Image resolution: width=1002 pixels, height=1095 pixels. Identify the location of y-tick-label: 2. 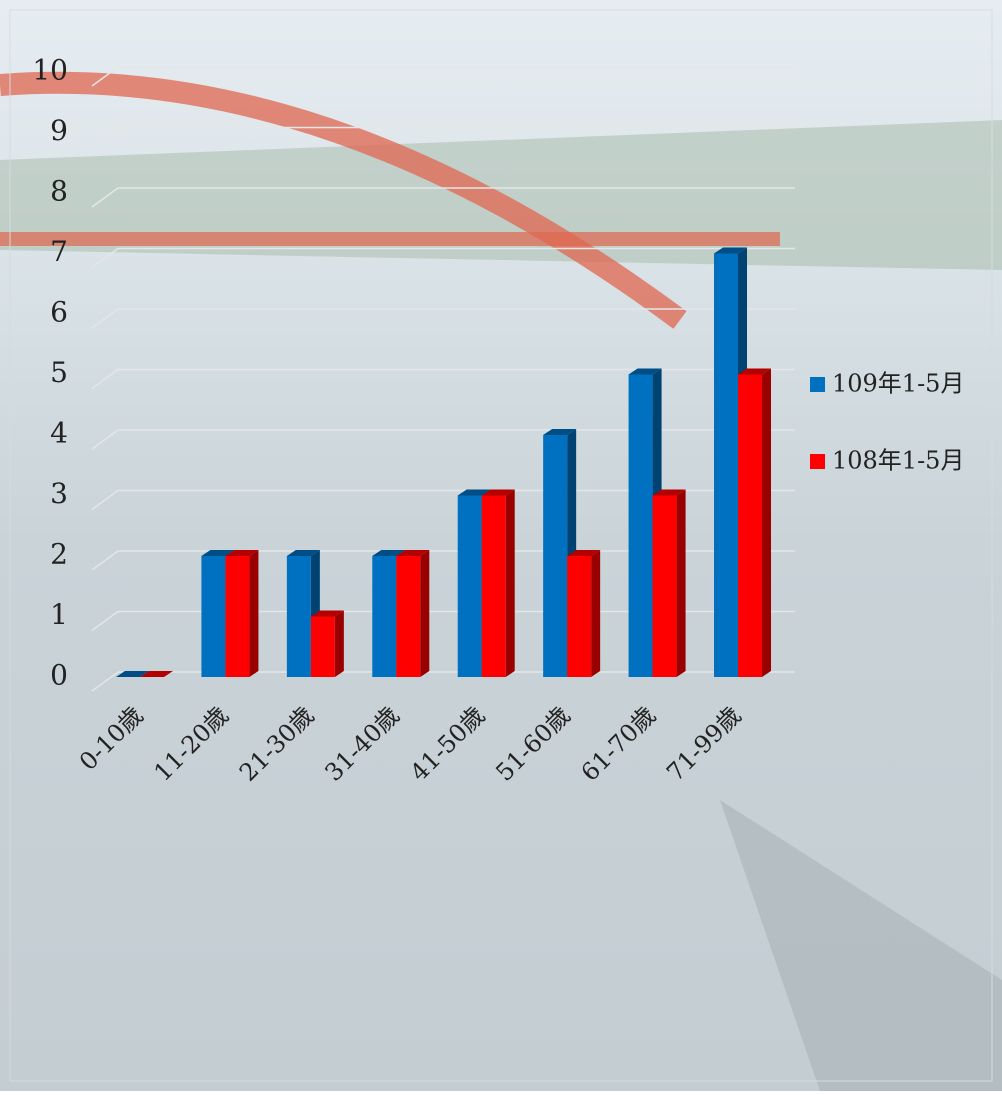
(59, 554).